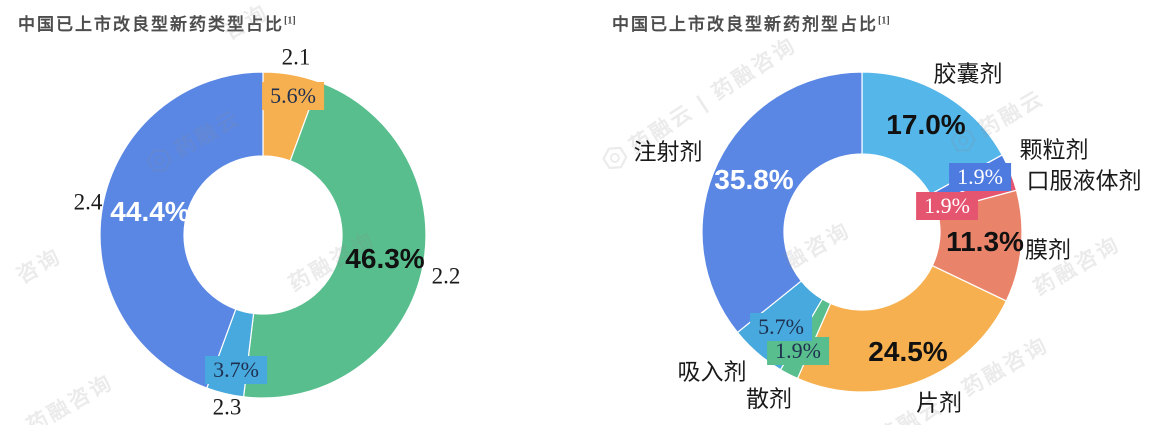  What do you see at coordinates (151, 24) in the screenshot?
I see `chart-title-text: 中国已上市改良型新药类型占比` at bounding box center [151, 24].